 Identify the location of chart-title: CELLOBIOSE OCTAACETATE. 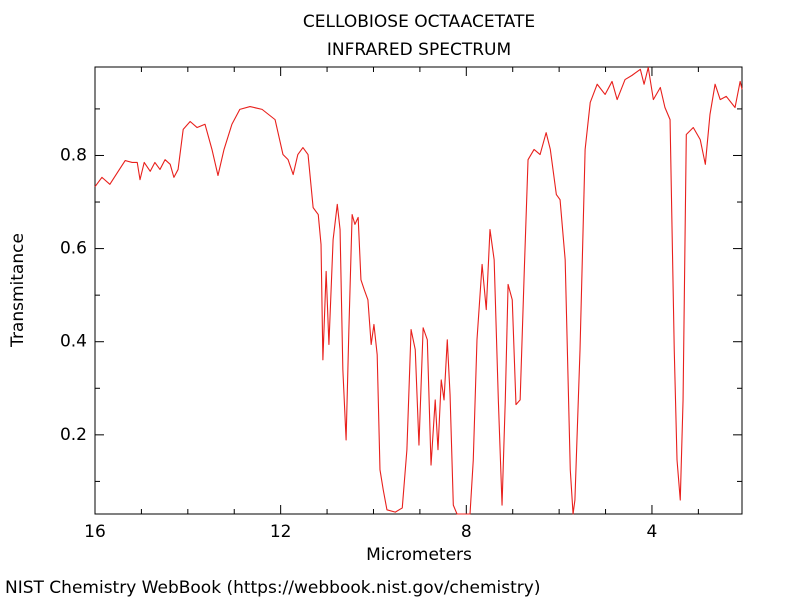
(419, 22).